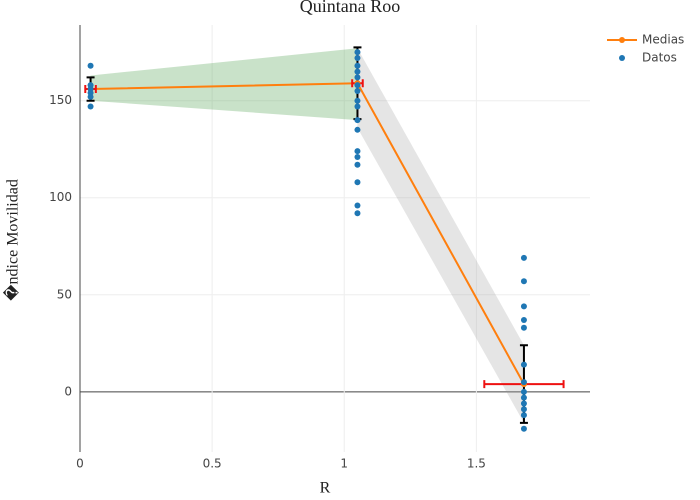  What do you see at coordinates (64, 294) in the screenshot?
I see `y-tick-label: 50` at bounding box center [64, 294].